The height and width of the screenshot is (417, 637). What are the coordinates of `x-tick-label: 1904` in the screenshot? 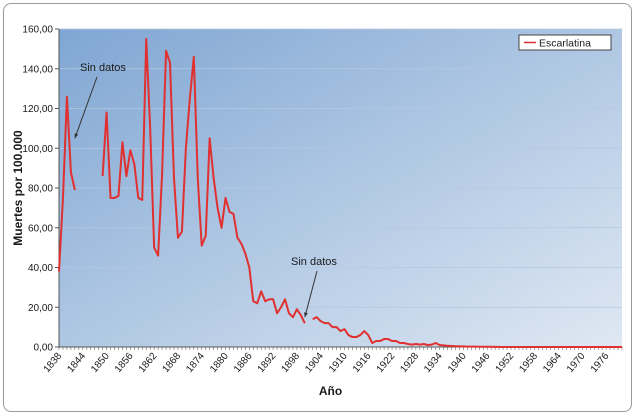 It's located at (314, 363).